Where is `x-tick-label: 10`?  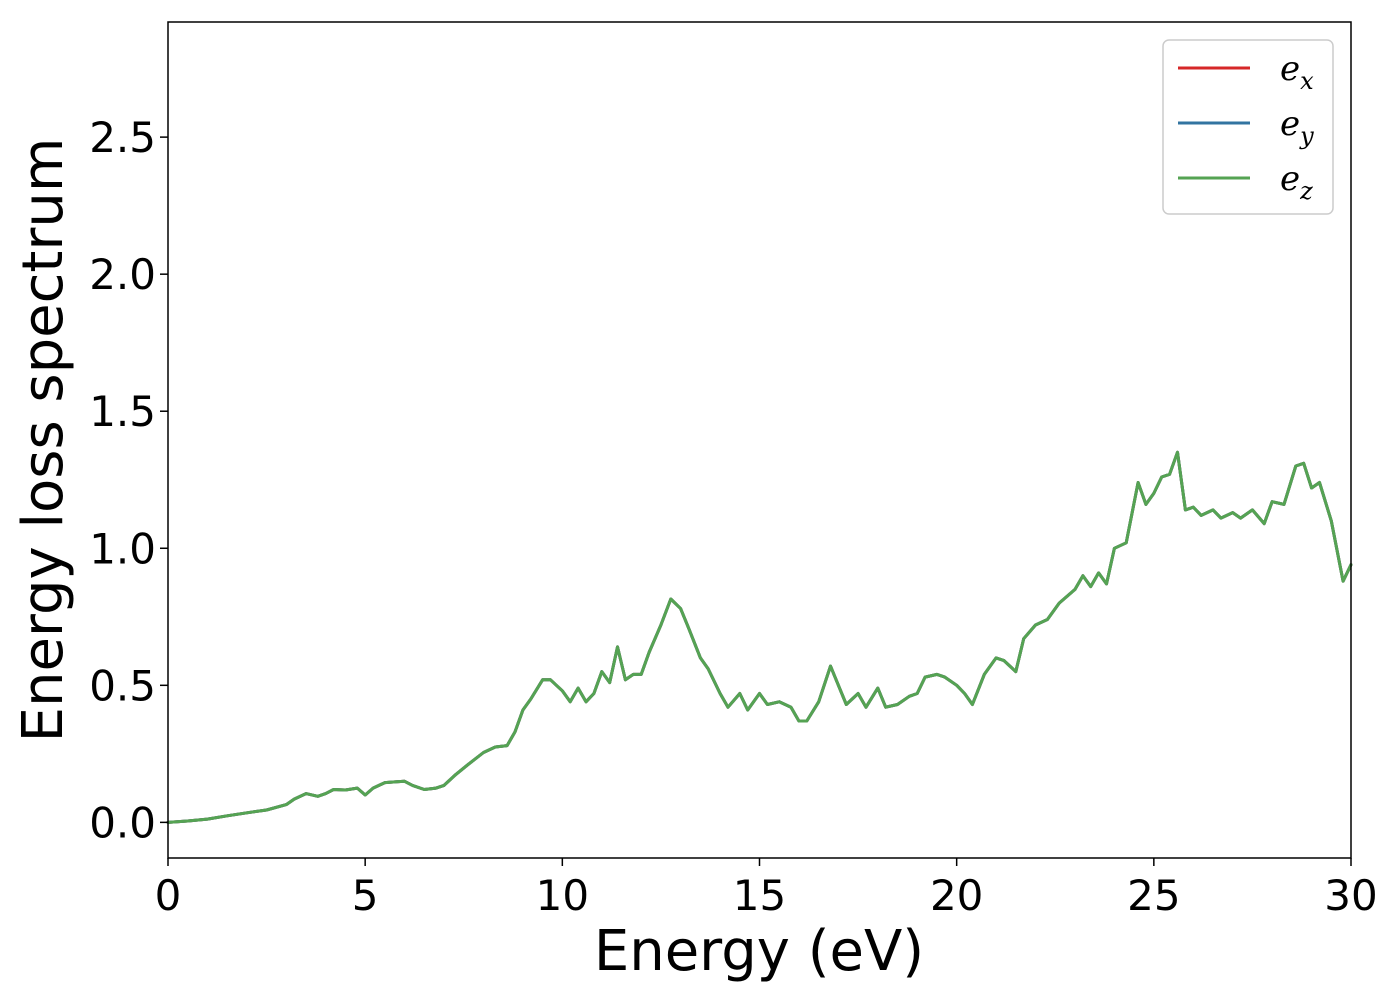
x-tick-label: 10 is located at coordinates (562, 895).